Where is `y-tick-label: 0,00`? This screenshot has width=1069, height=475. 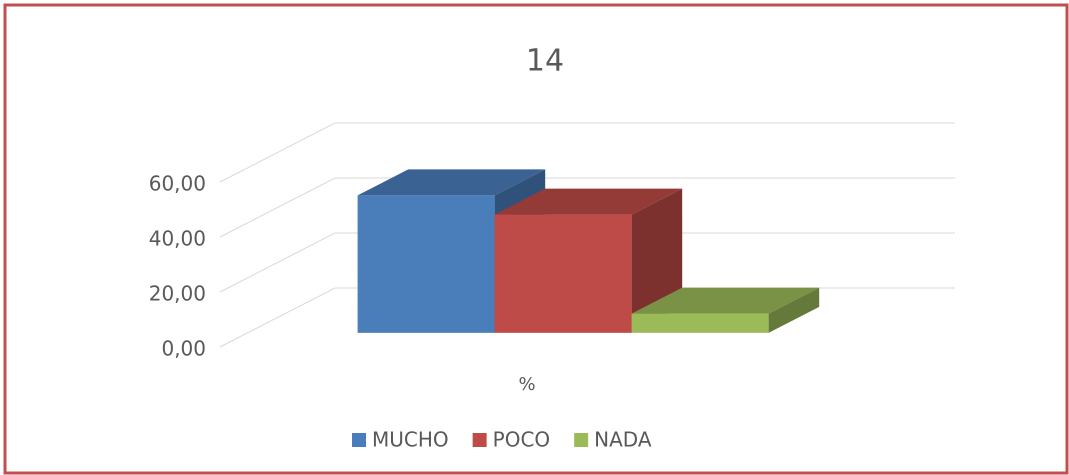 y-tick-label: 0,00 is located at coordinates (183, 349).